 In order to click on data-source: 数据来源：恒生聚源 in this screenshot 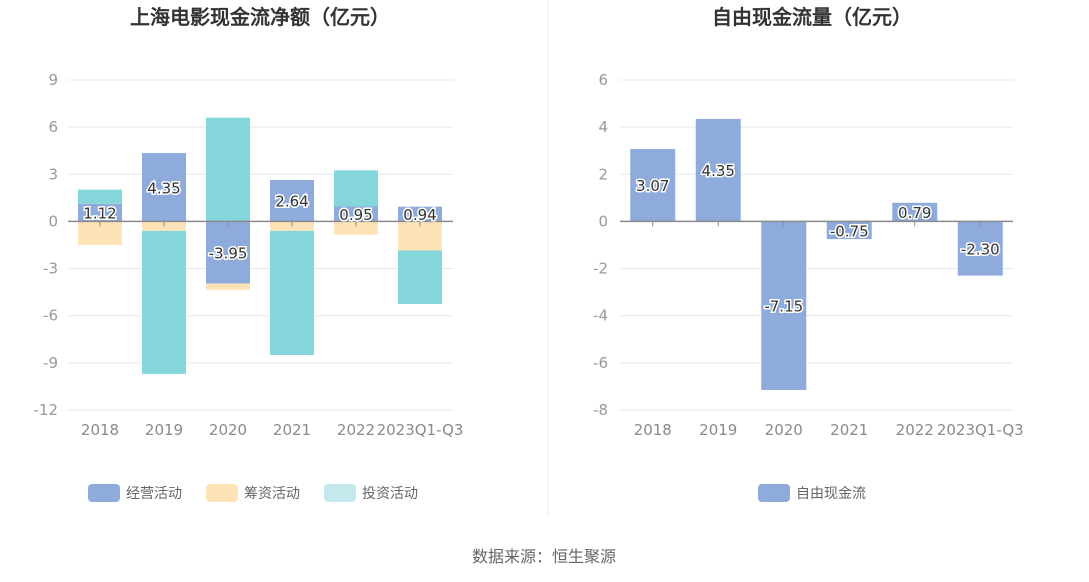, I will do `click(544, 556)`.